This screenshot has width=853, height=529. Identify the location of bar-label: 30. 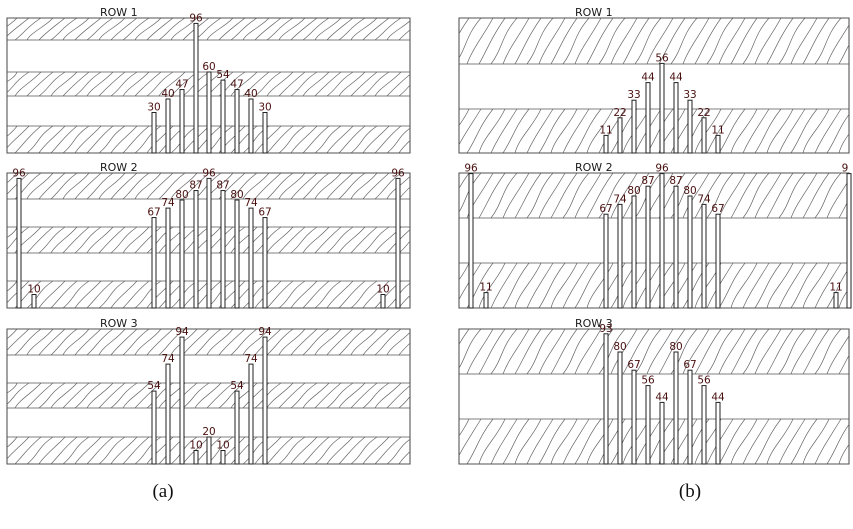
(264, 108).